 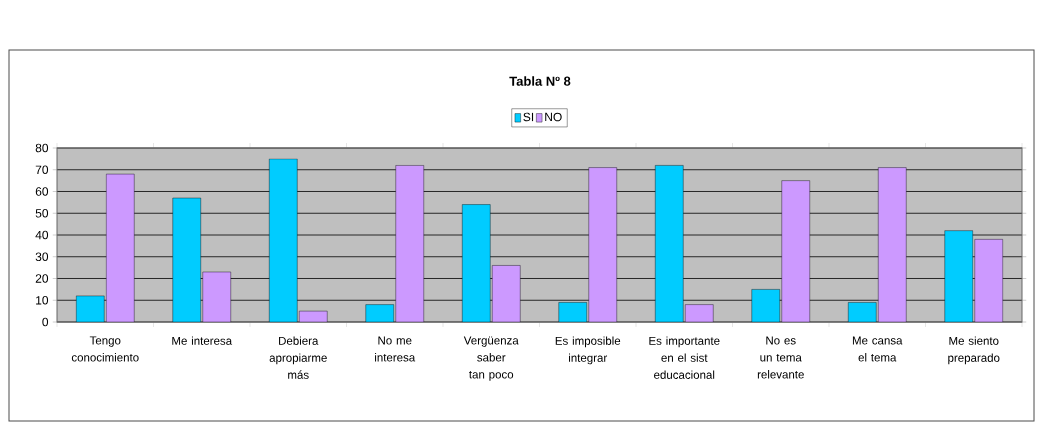 I want to click on chart-title: Tabla Nº 8, so click(x=540, y=81).